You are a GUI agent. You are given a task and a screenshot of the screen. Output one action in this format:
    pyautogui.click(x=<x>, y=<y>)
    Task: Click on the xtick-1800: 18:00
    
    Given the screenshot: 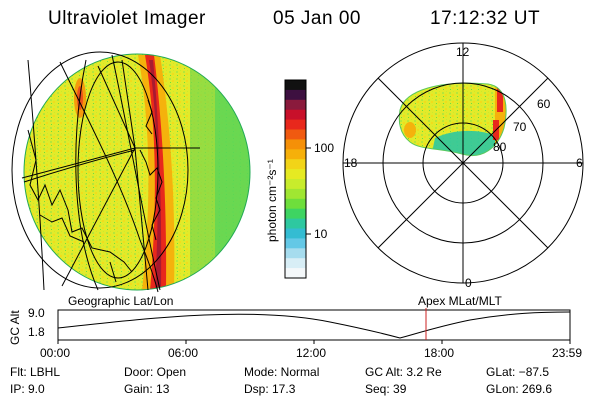 What is the action you would take?
    pyautogui.click(x=439, y=353)
    